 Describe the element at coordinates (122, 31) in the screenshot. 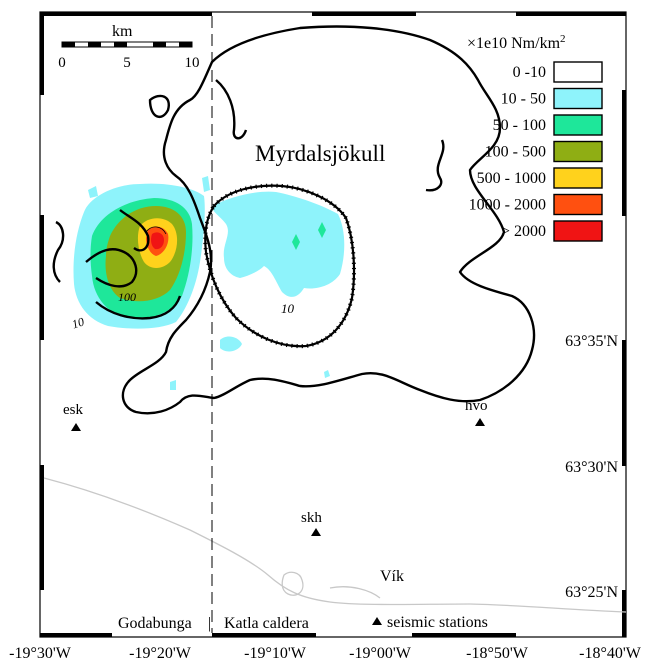

I see `scale-bar-unit: km` at that location.